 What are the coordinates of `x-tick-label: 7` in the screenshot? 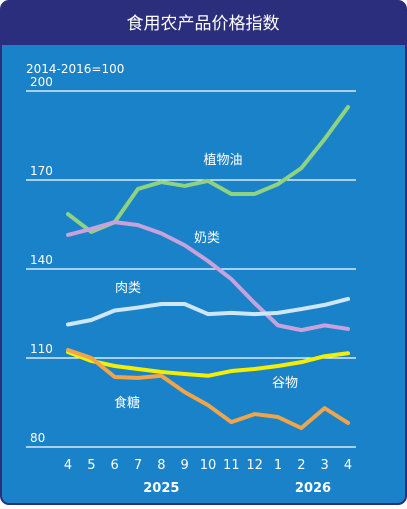 It's located at (138, 465).